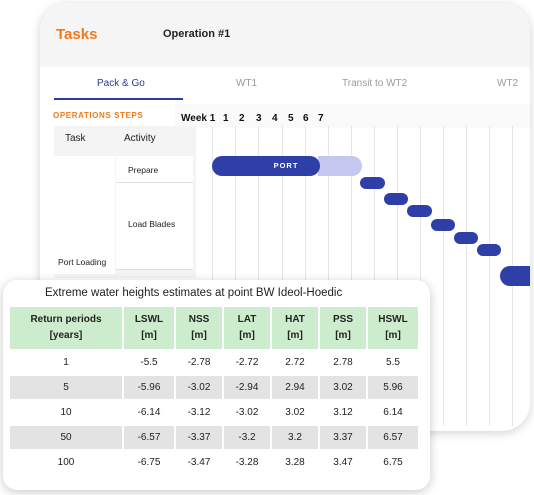 The height and width of the screenshot is (495, 534). Describe the element at coordinates (340, 166) in the screenshot. I see `port-bar-remaining` at that location.